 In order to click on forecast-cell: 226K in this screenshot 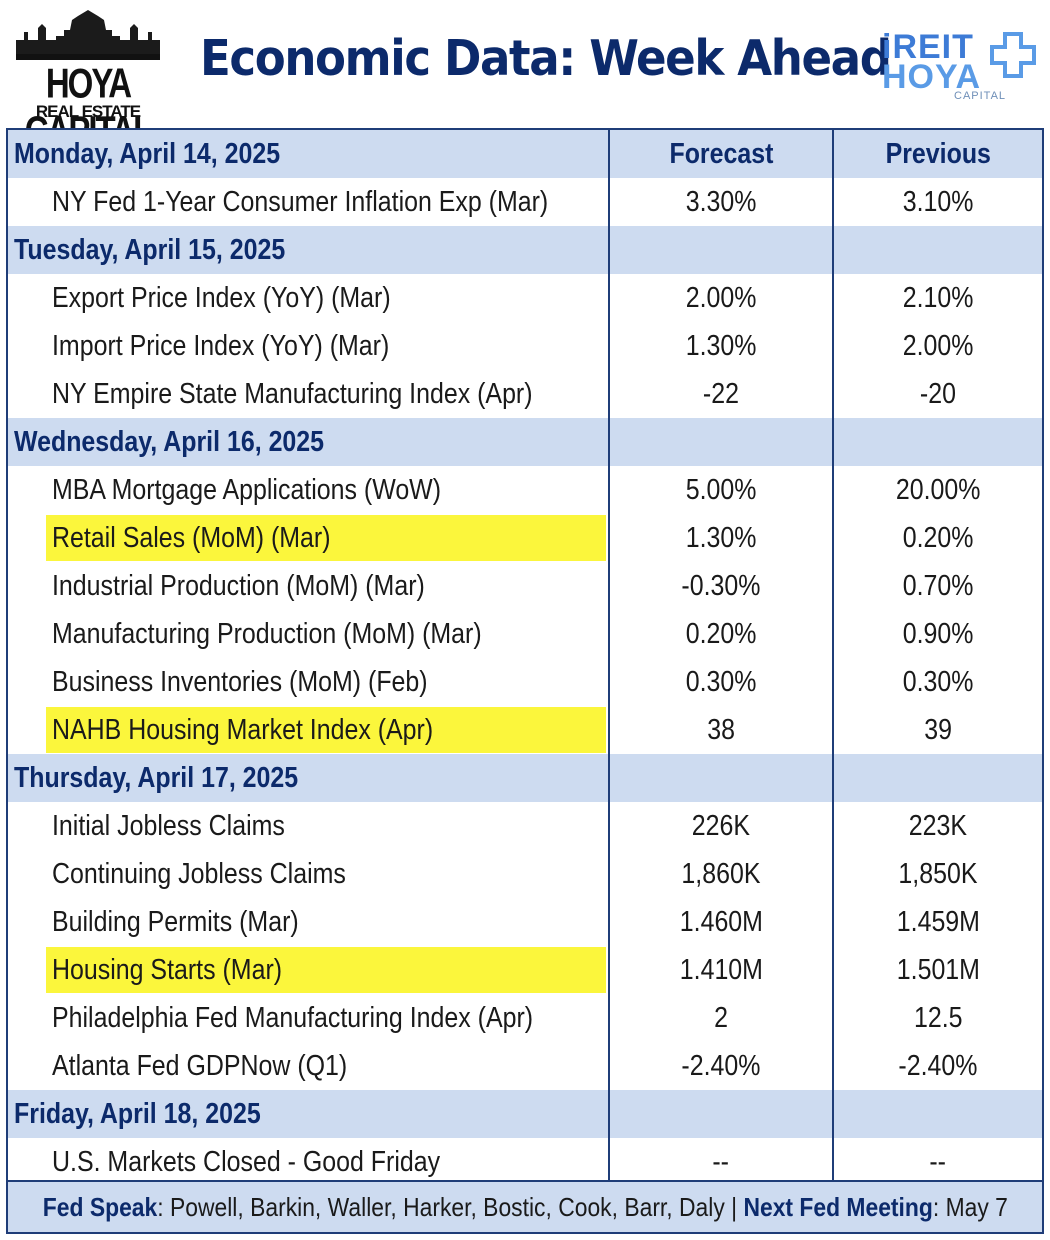, I will do `click(720, 826)`.